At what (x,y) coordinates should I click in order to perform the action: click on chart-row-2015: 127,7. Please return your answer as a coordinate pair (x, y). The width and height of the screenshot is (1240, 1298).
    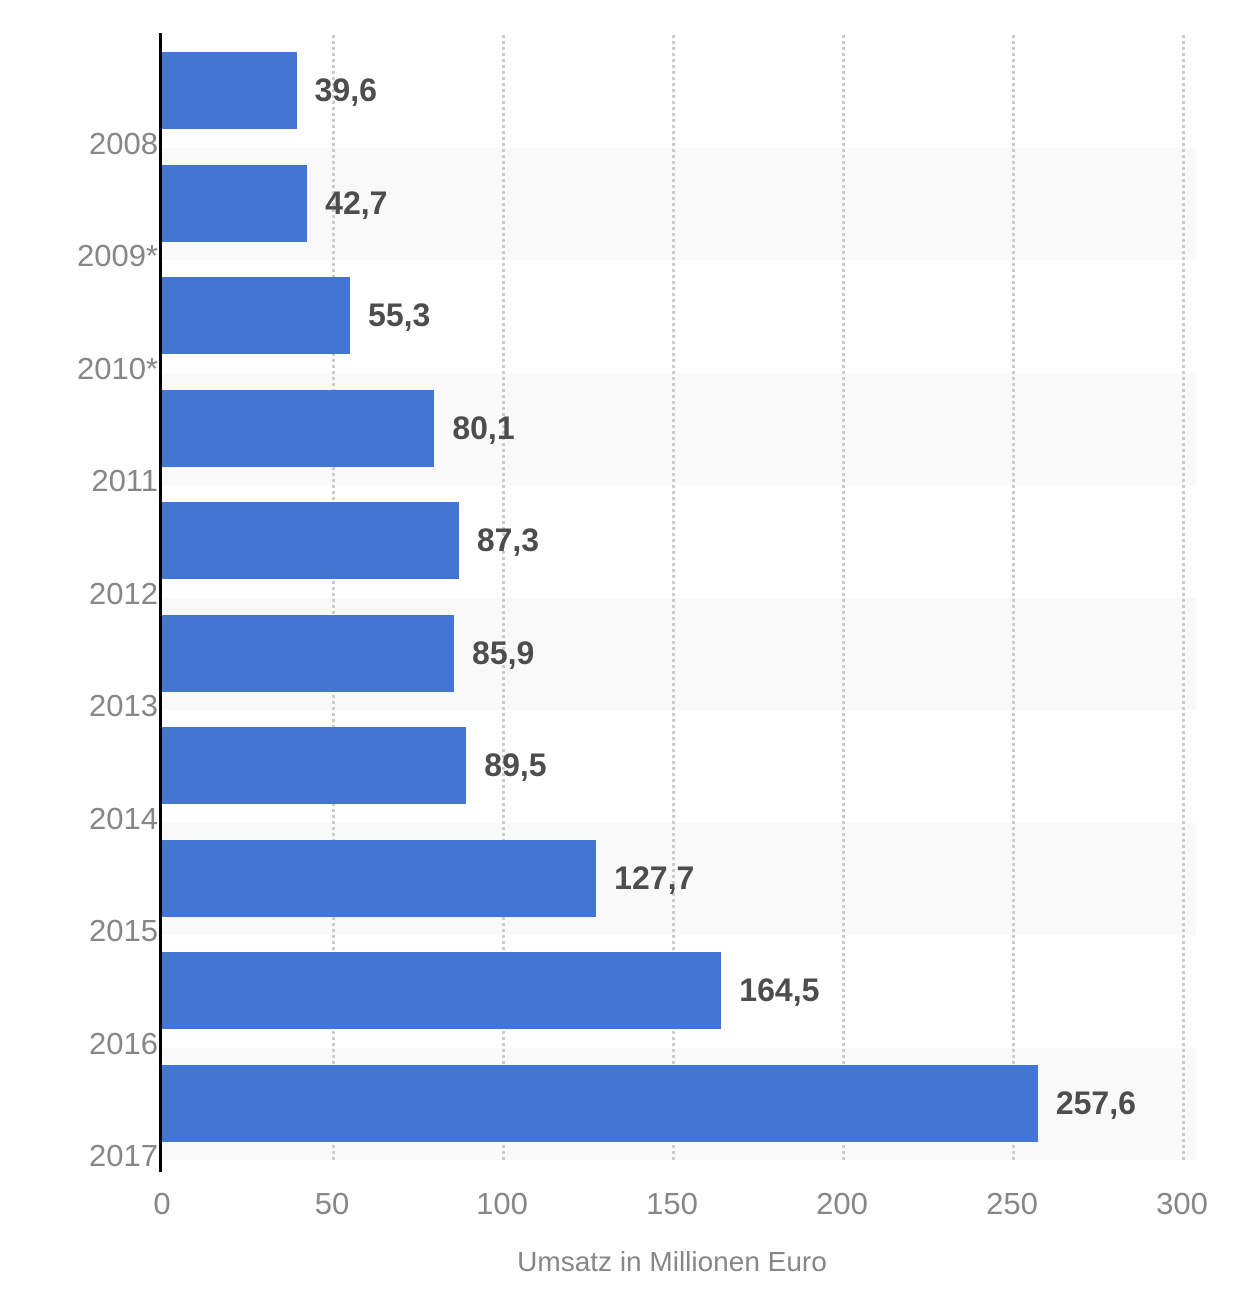
    Looking at the image, I should click on (679, 878).